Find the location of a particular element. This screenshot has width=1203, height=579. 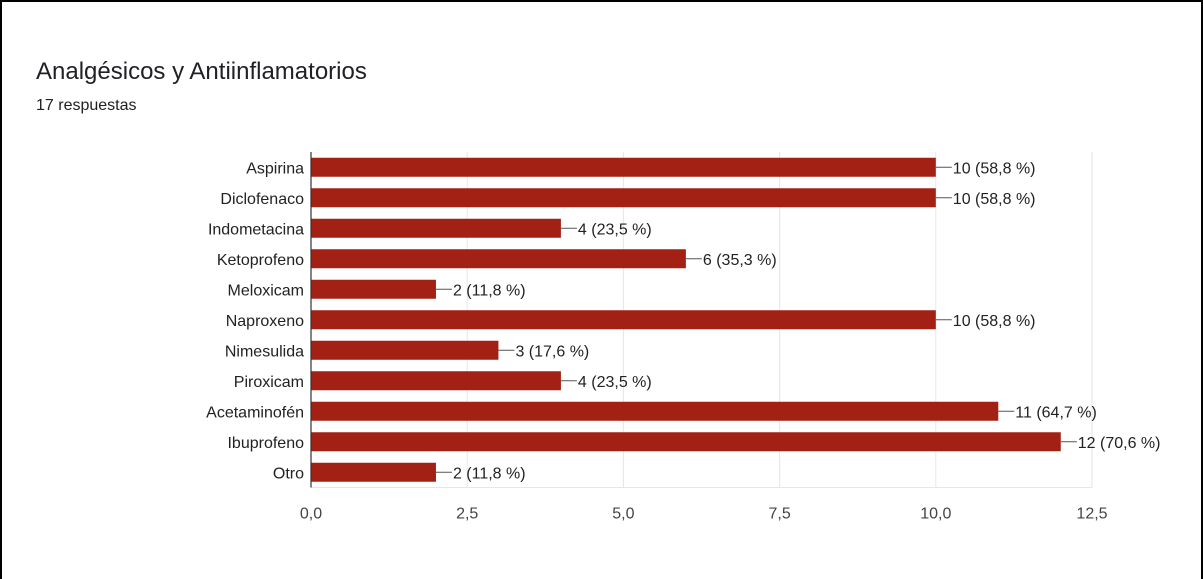

category-label: Acetaminofén is located at coordinates (255, 412).